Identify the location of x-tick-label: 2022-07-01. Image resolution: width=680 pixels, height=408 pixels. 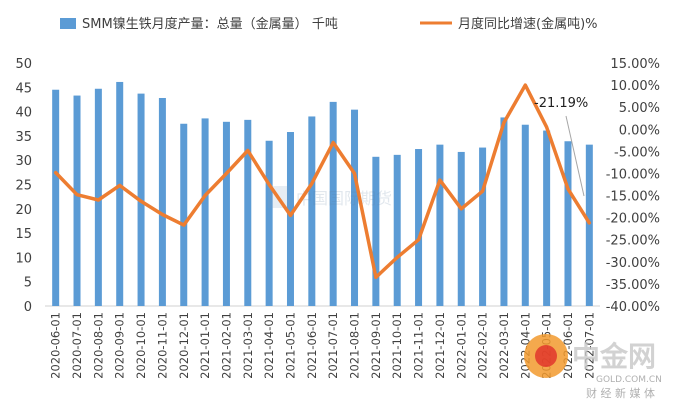
(589, 345).